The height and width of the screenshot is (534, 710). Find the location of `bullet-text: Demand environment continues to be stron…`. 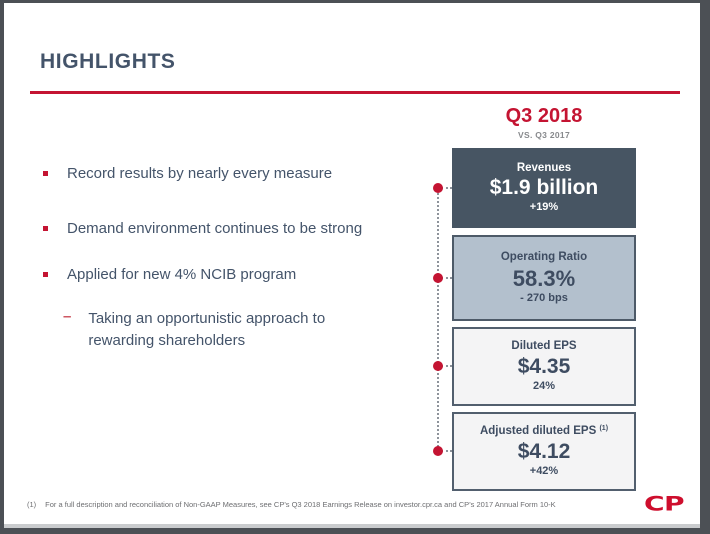

bullet-text: Demand environment continues to be stron… is located at coordinates (215, 228).